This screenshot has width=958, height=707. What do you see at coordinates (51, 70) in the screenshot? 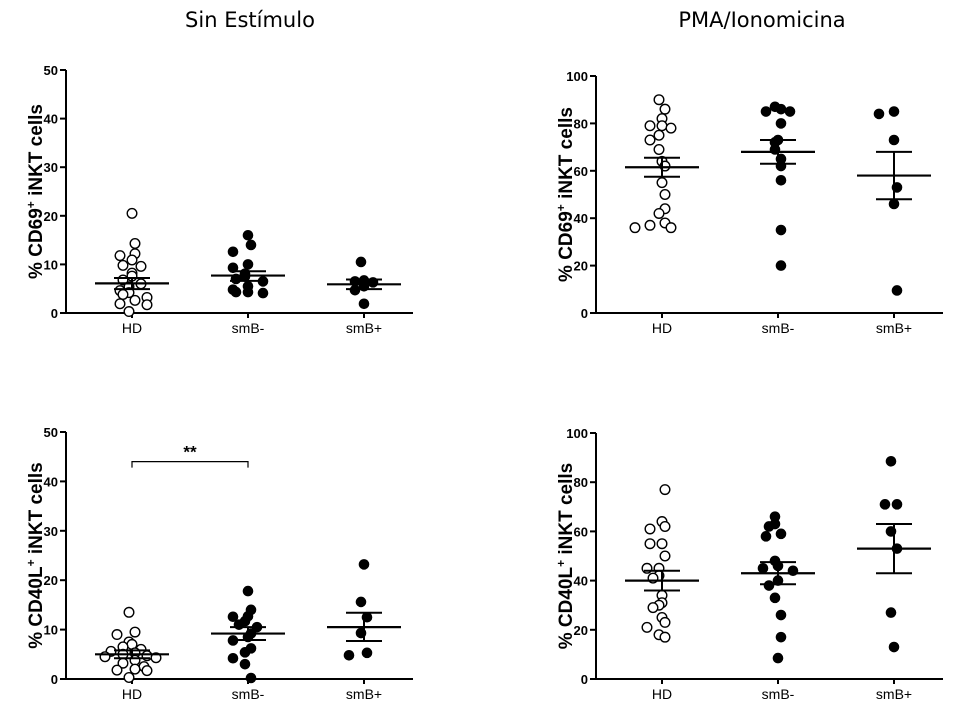
I see `y-tick-label: 50` at bounding box center [51, 70].